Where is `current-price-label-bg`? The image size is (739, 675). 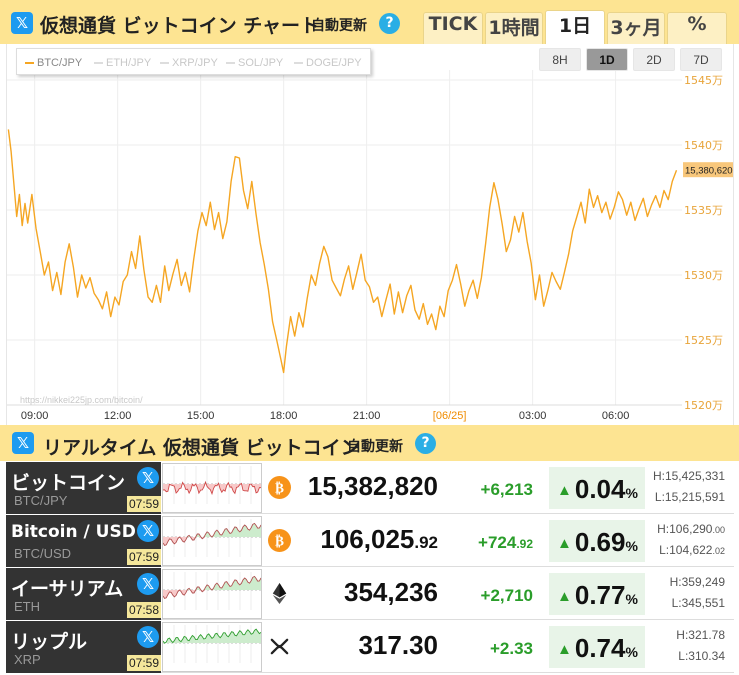
current-price-label-bg is located at coordinates (708, 170).